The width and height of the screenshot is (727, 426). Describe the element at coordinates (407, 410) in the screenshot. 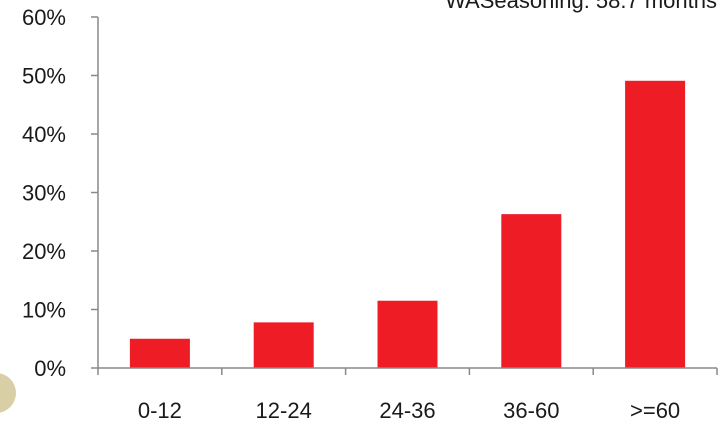

I see `x-tick-label: 24-36` at that location.